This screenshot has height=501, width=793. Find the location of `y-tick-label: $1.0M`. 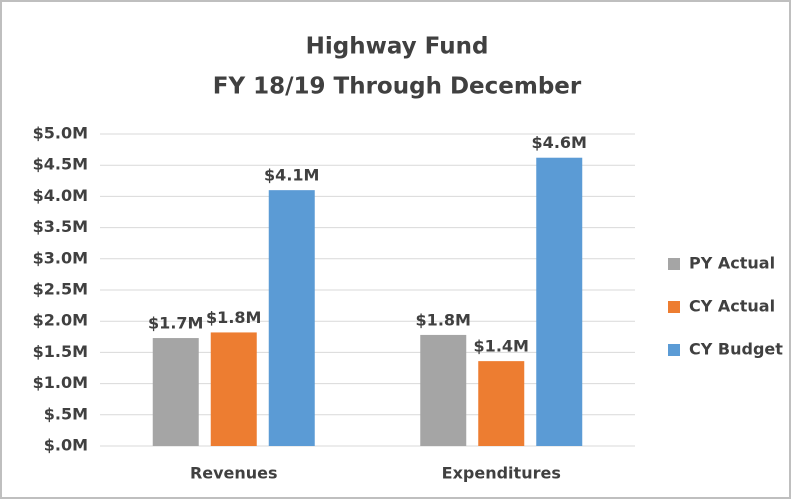

y-tick-label: $1.0M is located at coordinates (60, 382).